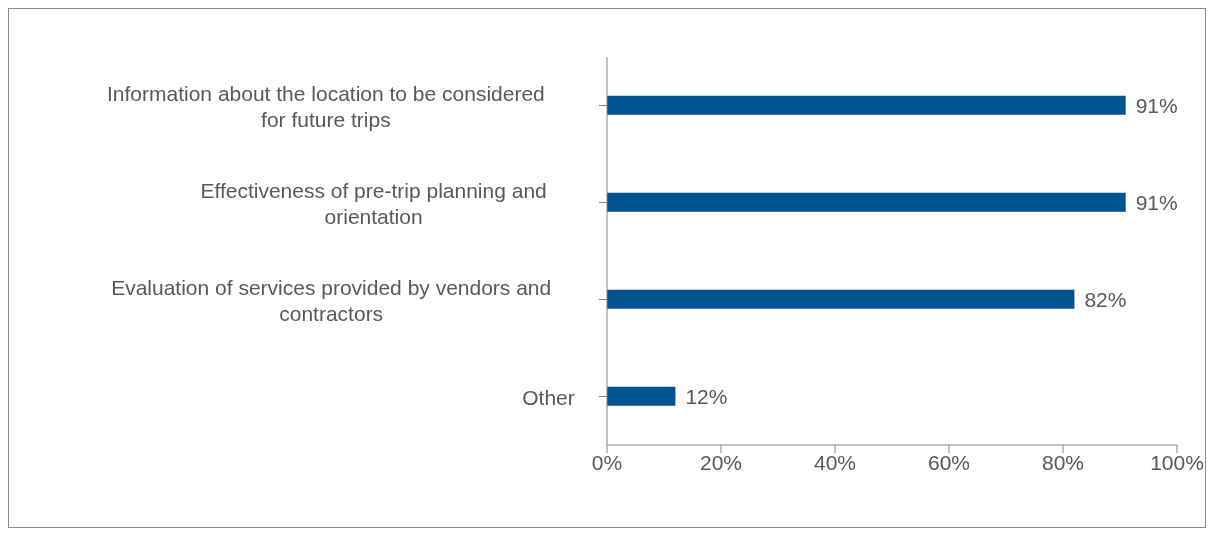  Describe the element at coordinates (548, 396) in the screenshot. I see `y-tick-label: Other` at that location.